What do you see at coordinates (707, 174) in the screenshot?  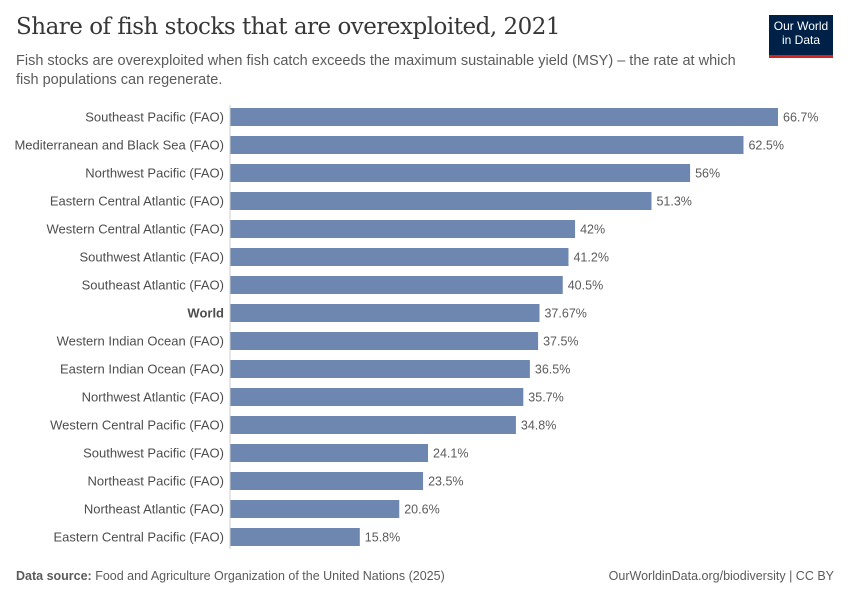 I see `value-label: 56%` at bounding box center [707, 174].